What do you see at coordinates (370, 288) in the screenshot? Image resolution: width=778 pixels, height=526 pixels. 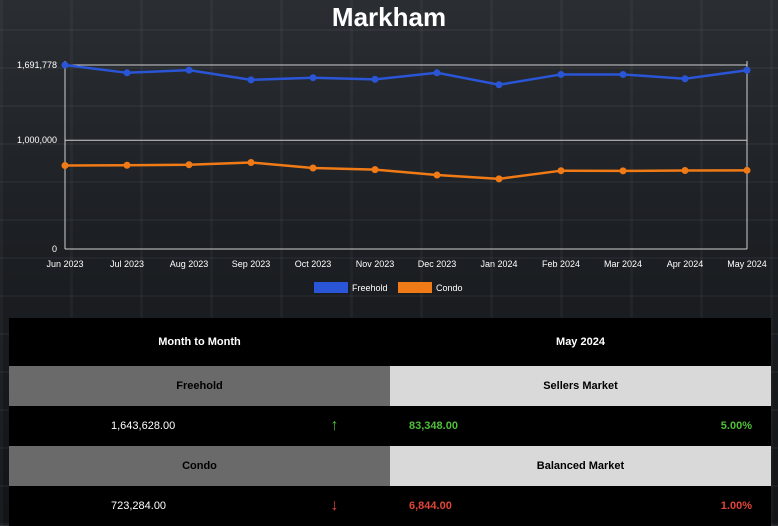 I see `legend-label-freehold: Freehold` at bounding box center [370, 288].